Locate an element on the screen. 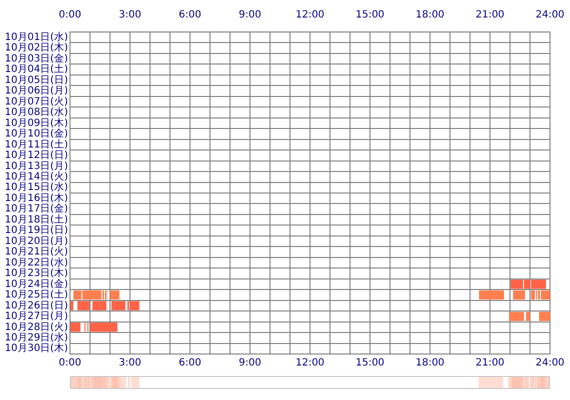 The height and width of the screenshot is (400, 570). y-tick-label: 10月11日(土) is located at coordinates (36, 144).